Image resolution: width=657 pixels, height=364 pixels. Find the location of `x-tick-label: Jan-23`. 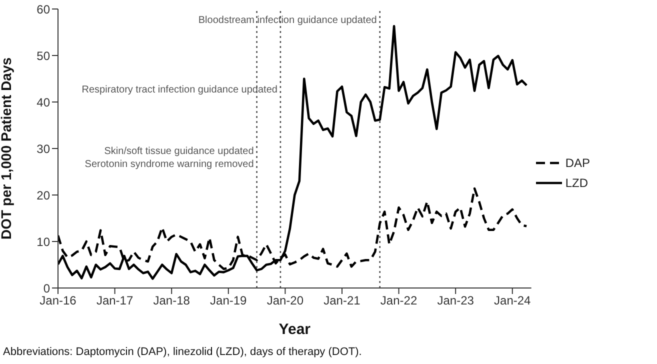

x-tick-label: Jan-23 is located at coordinates (455, 301).